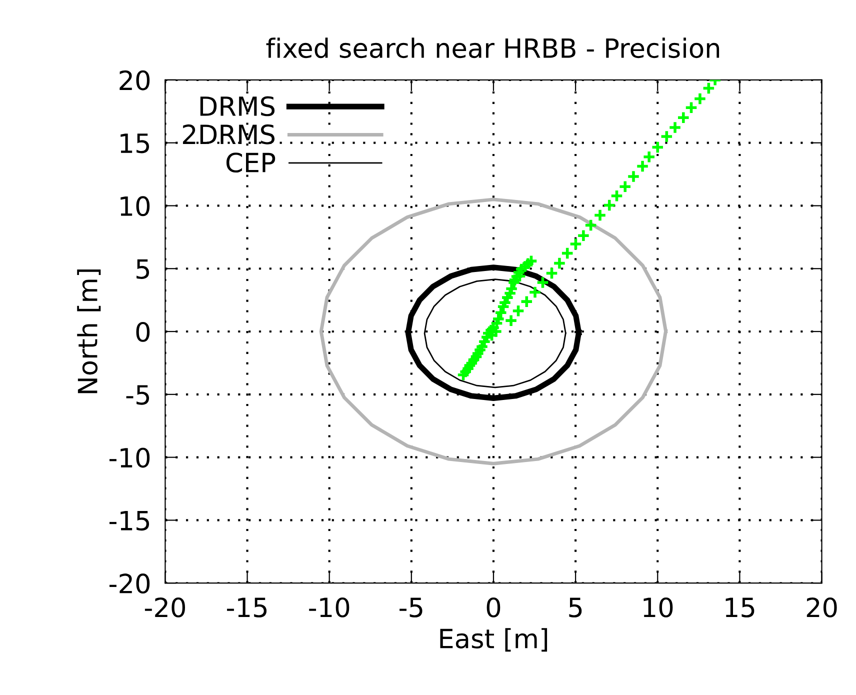 The height and width of the screenshot is (695, 856). I want to click on y-tick-label: -20, so click(130, 584).